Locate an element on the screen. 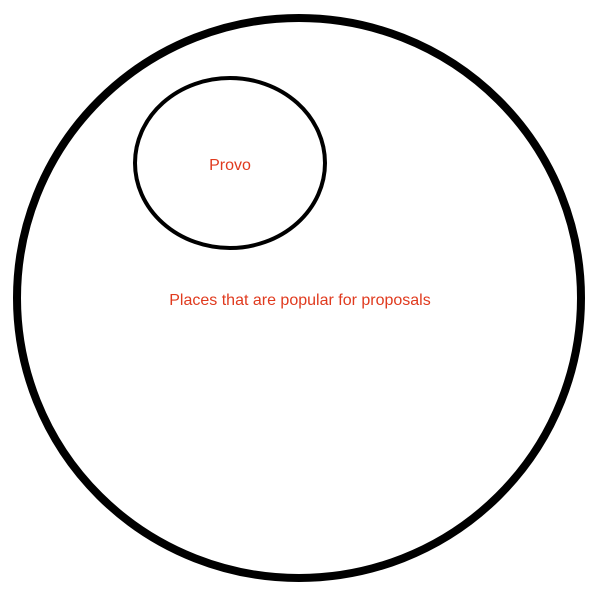  outer-set-label: Places that are popular for proposals is located at coordinates (299, 300).